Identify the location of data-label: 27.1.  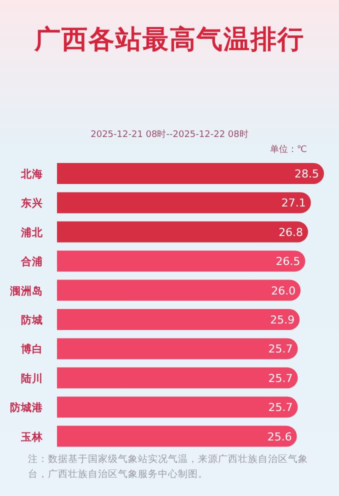
(293, 203).